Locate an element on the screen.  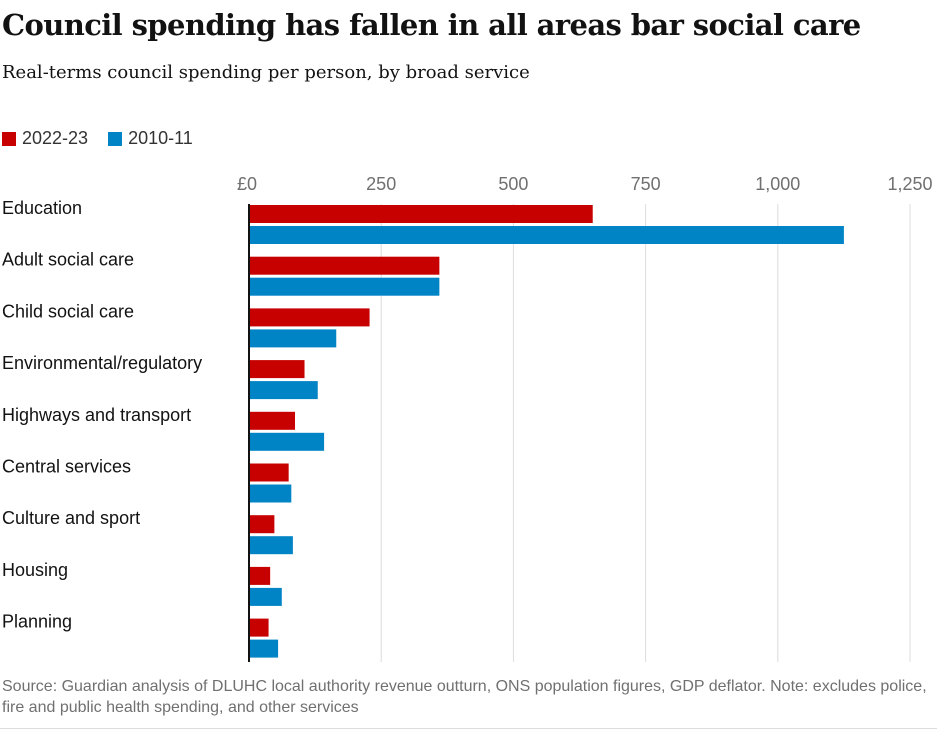
legend-item-2022-23: 2022-23 is located at coordinates (45, 138).